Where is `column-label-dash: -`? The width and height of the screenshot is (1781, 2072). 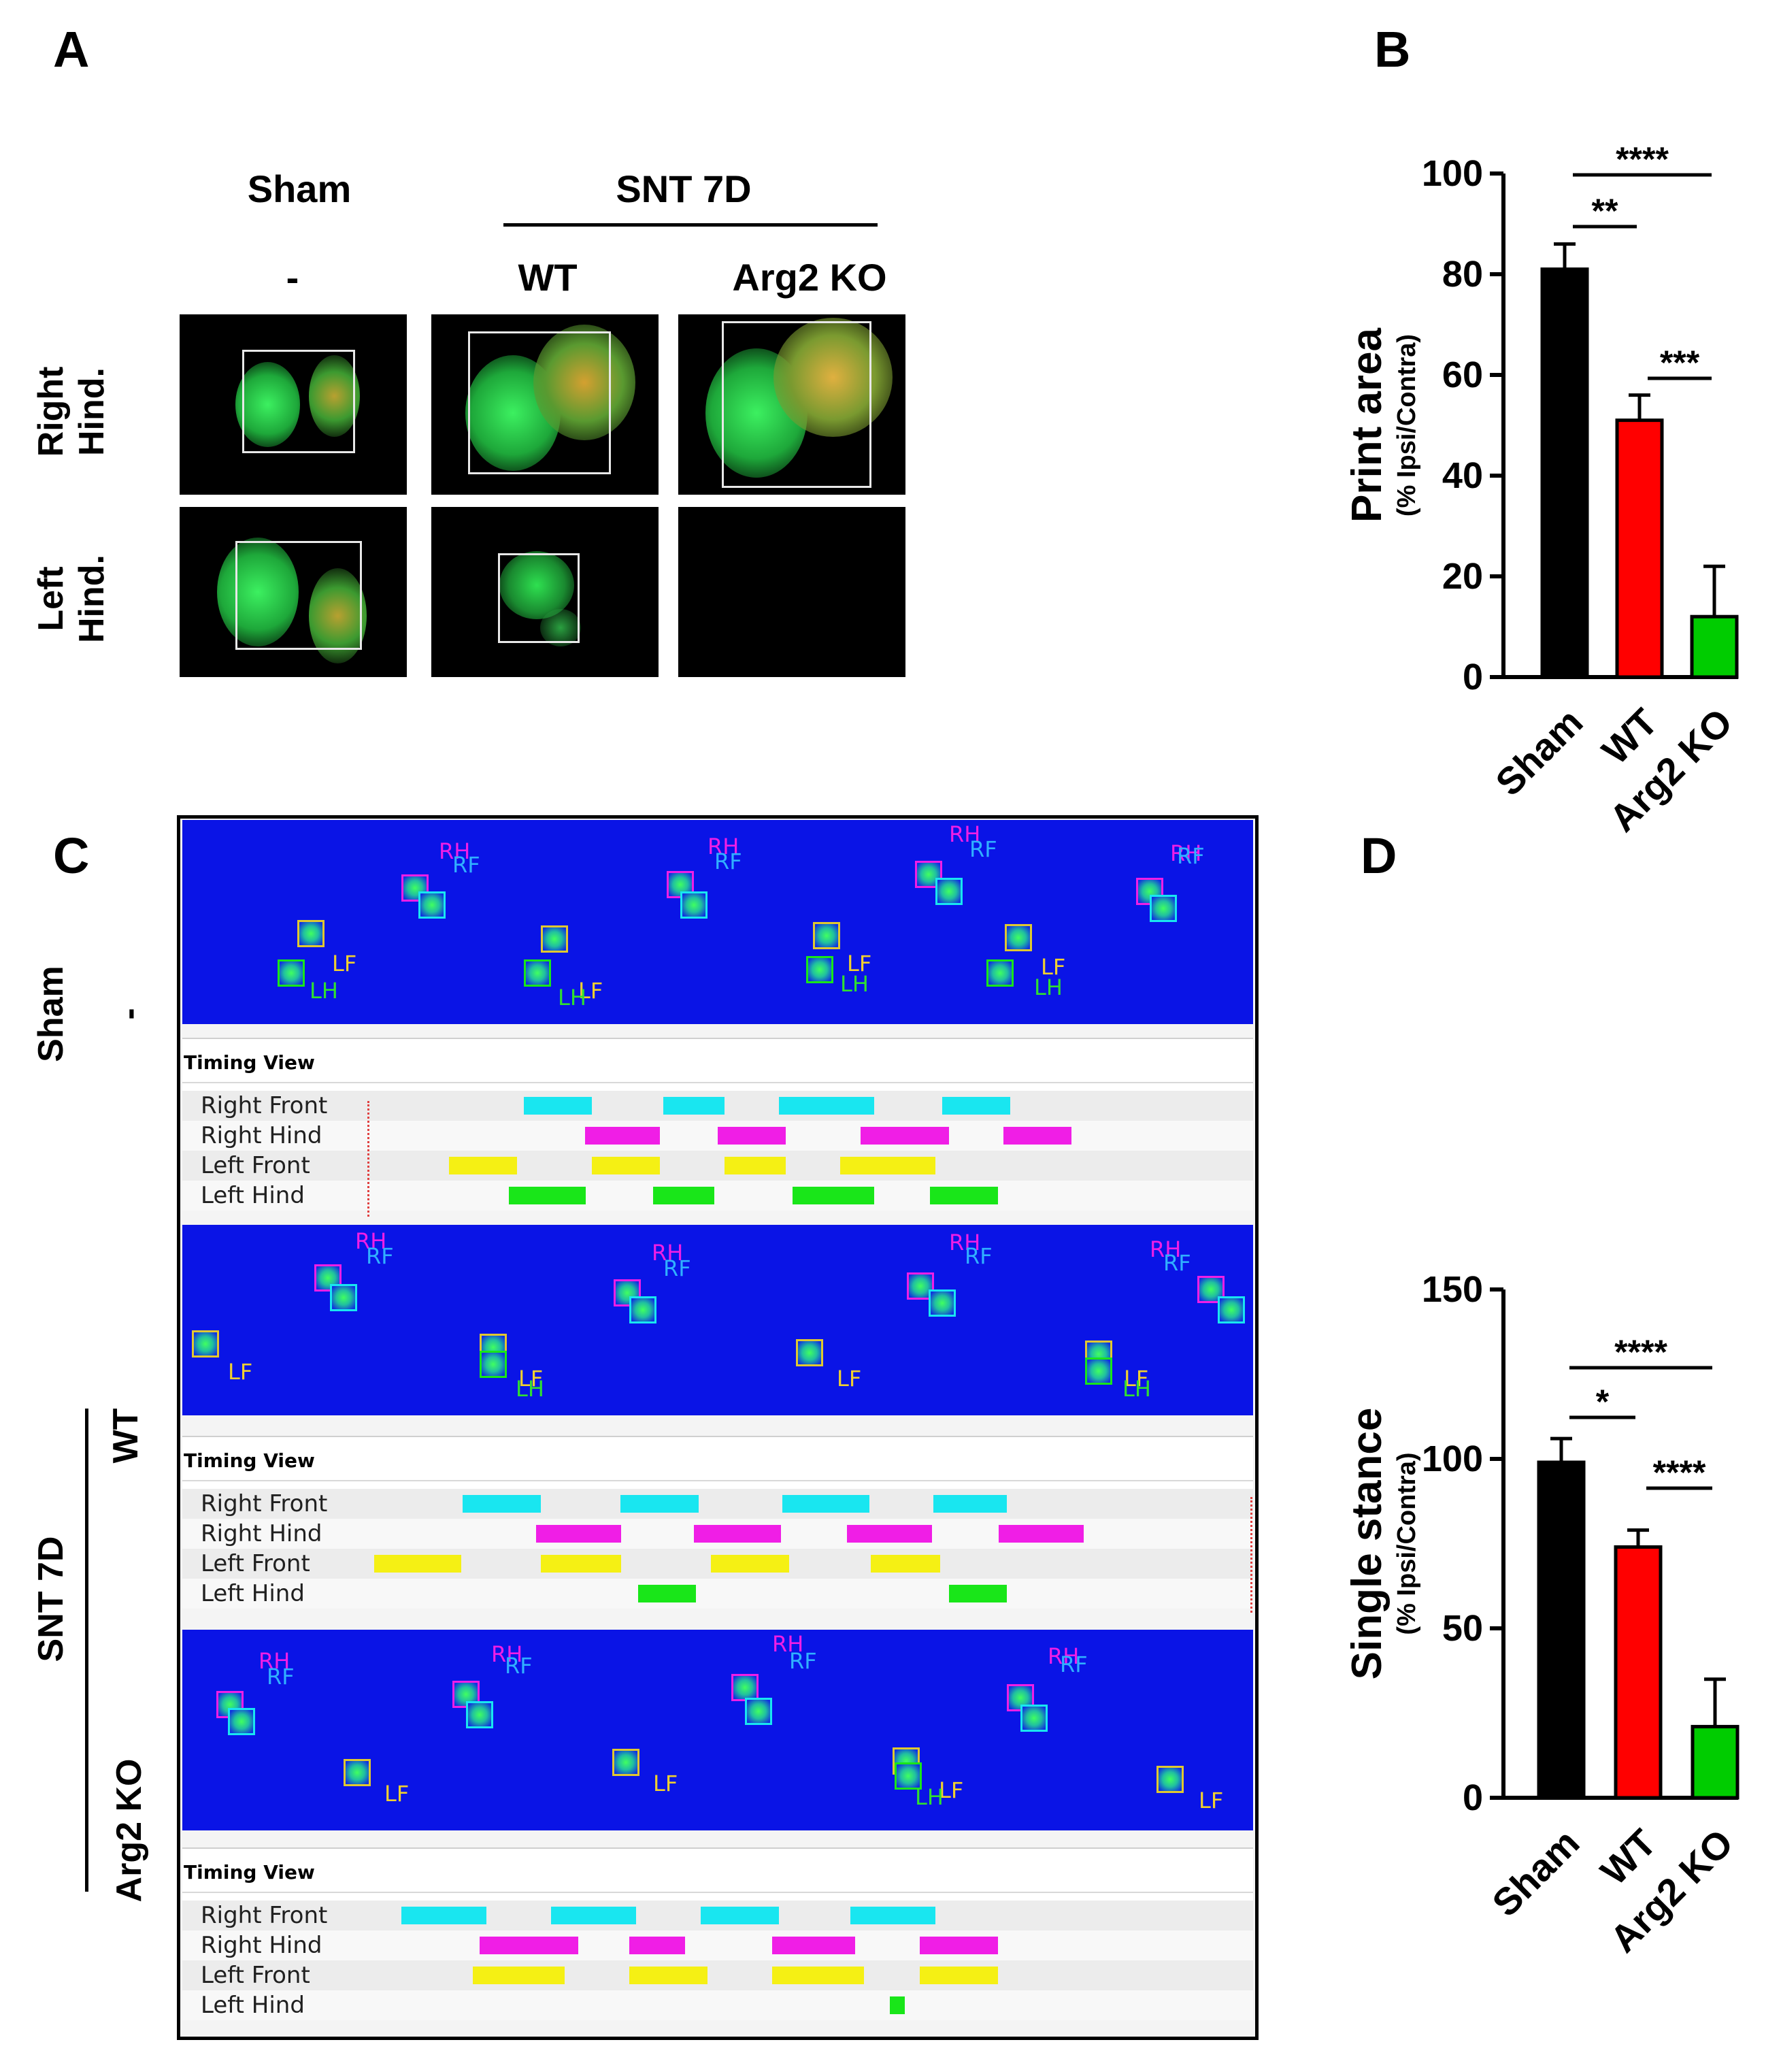 column-label-dash: - is located at coordinates (292, 277).